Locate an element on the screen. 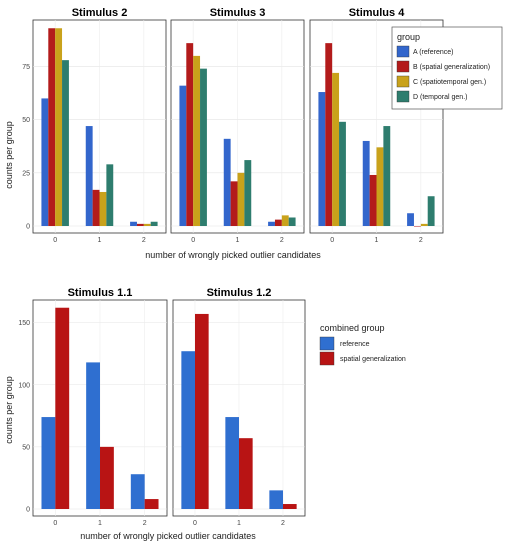 The width and height of the screenshot is (513, 550). chart-panel: Stimulus 1.1 0 1 2 0 50 100 150 is located at coordinates (93, 407).